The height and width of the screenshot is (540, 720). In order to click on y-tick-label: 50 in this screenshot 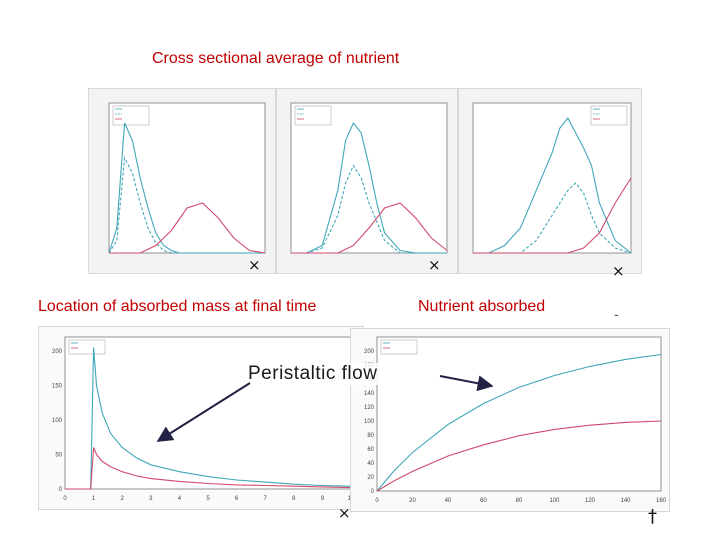, I will do `click(58, 455)`.